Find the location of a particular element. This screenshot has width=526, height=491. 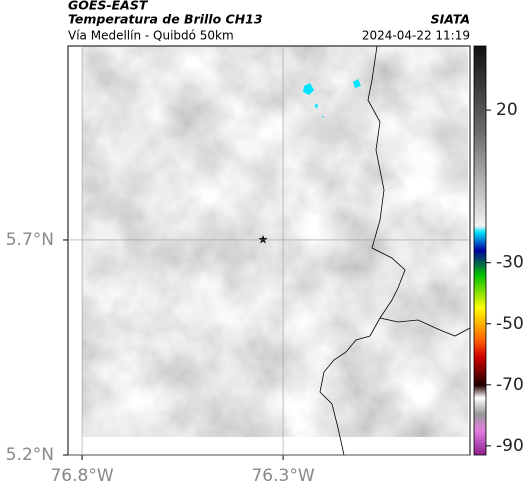

subtitle: Temperatura de Brillo CH13 is located at coordinates (165, 19).